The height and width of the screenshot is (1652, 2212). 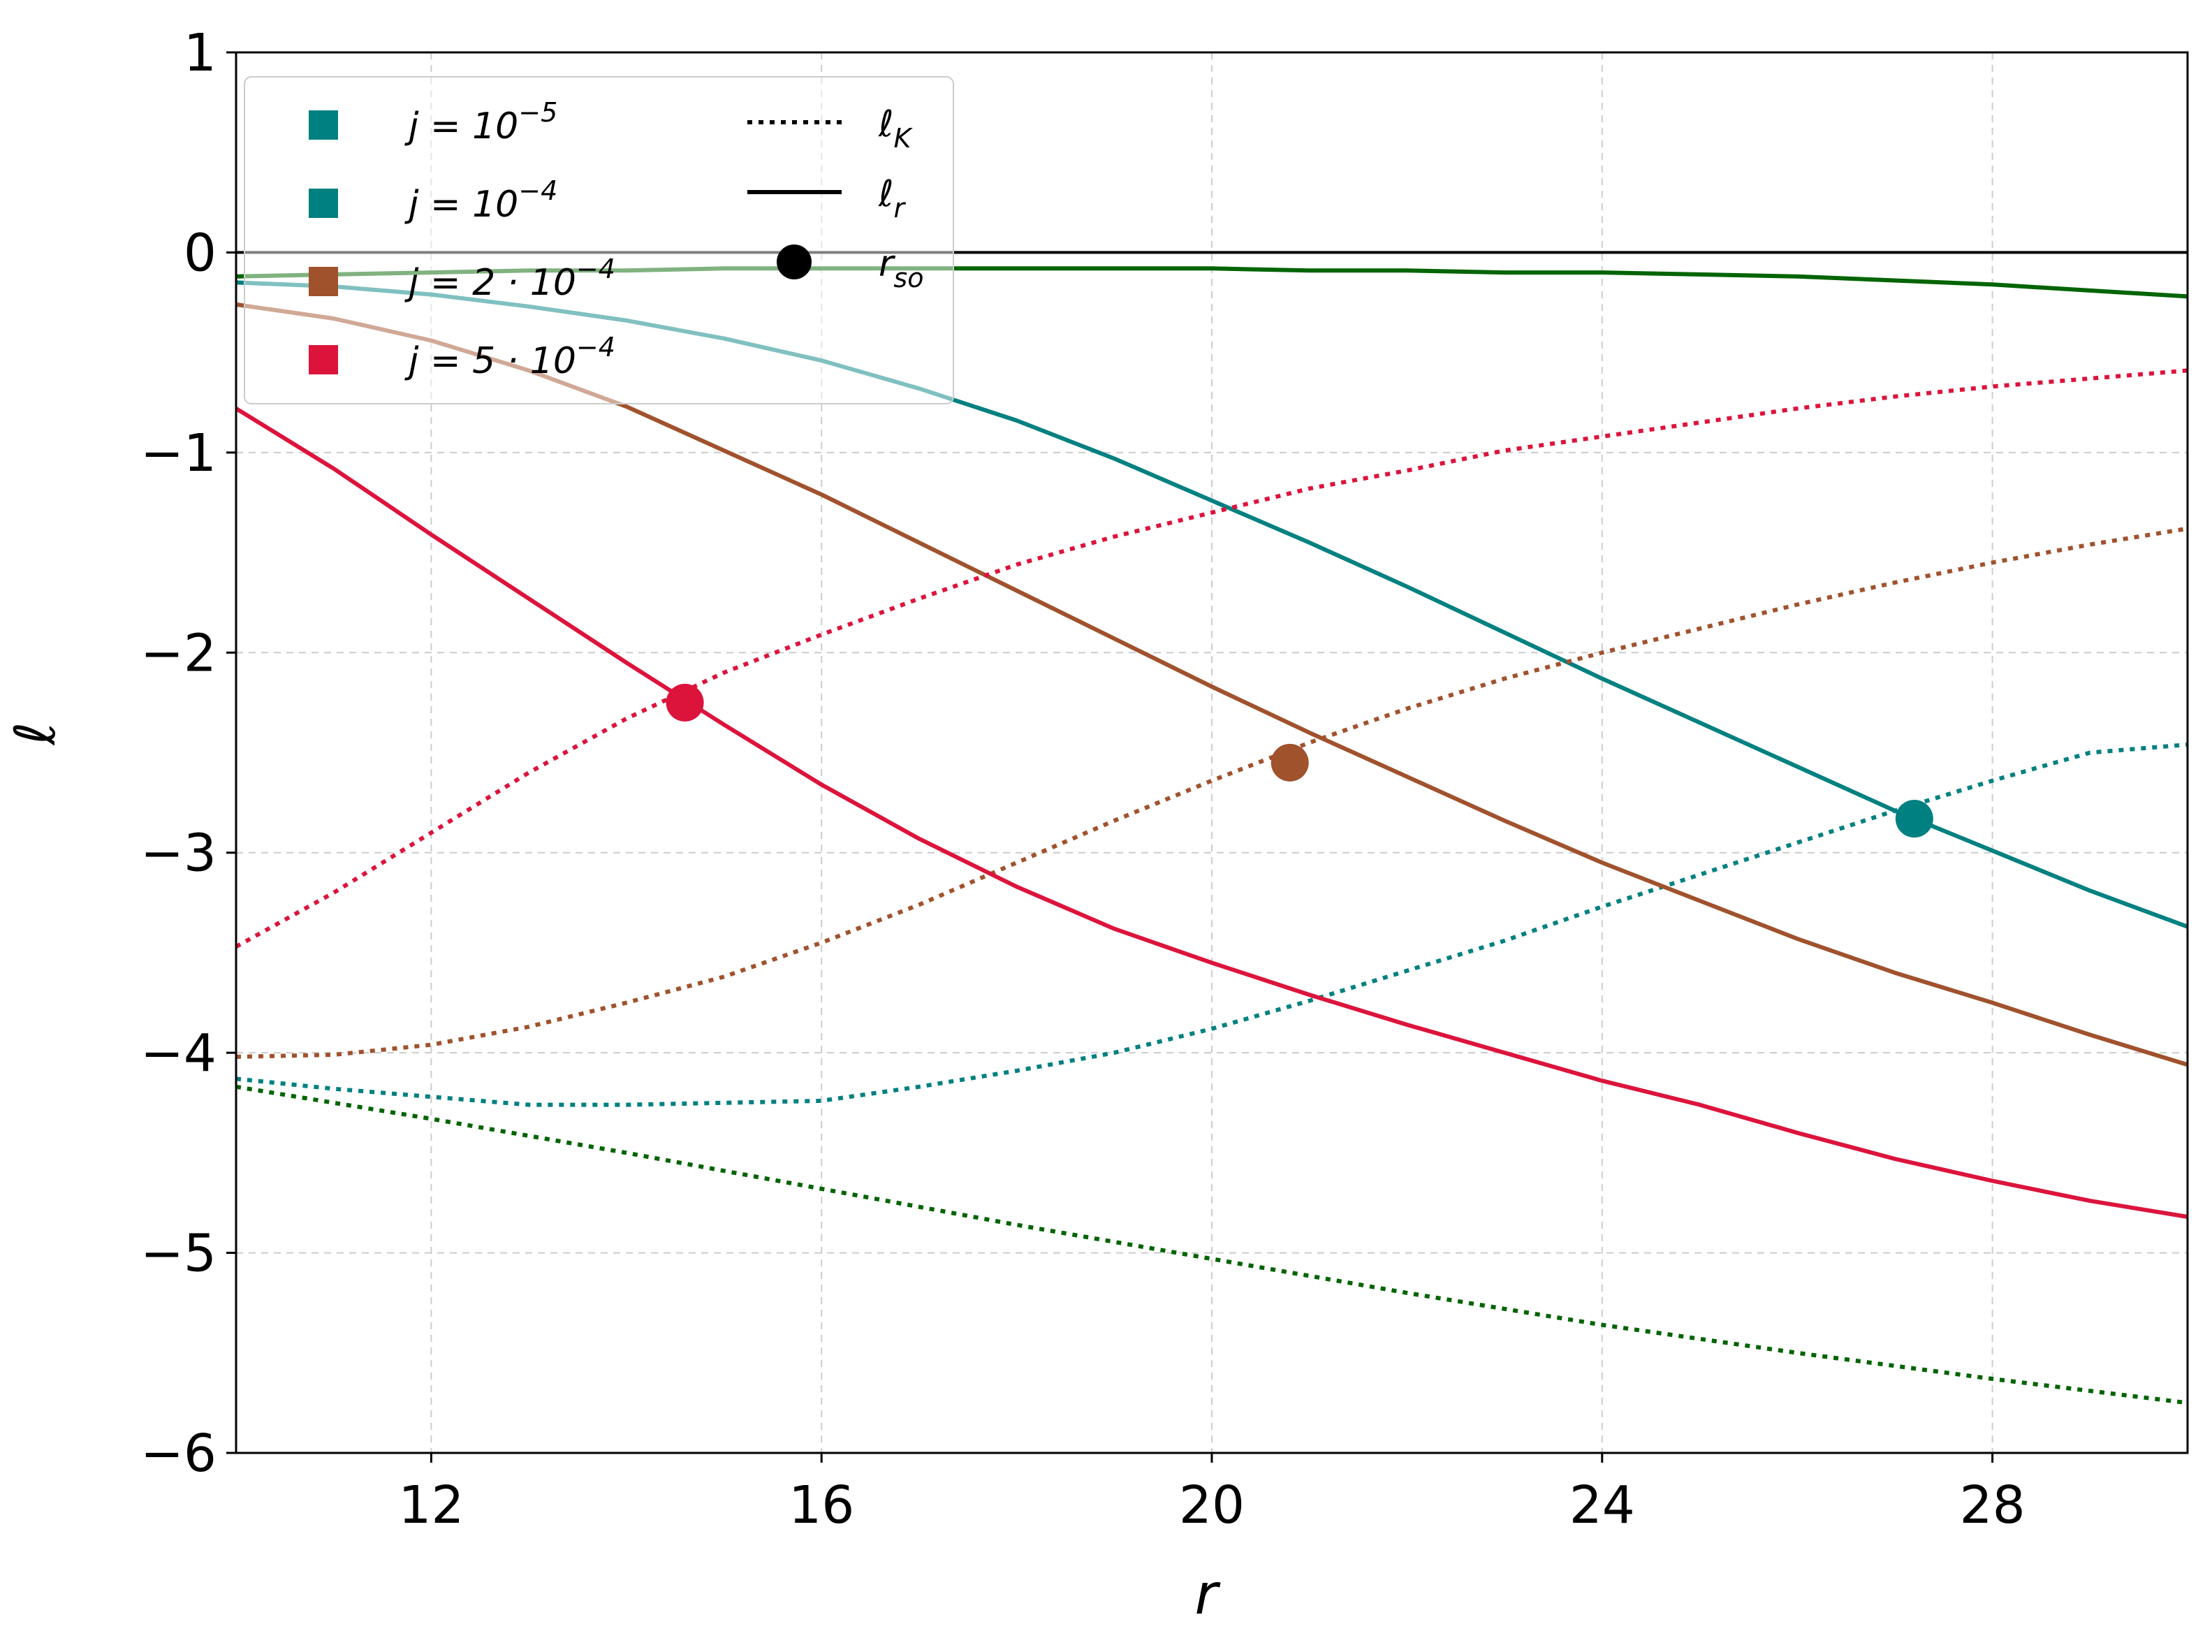 I want to click on legend-style-label: ℓK, so click(x=895, y=128).